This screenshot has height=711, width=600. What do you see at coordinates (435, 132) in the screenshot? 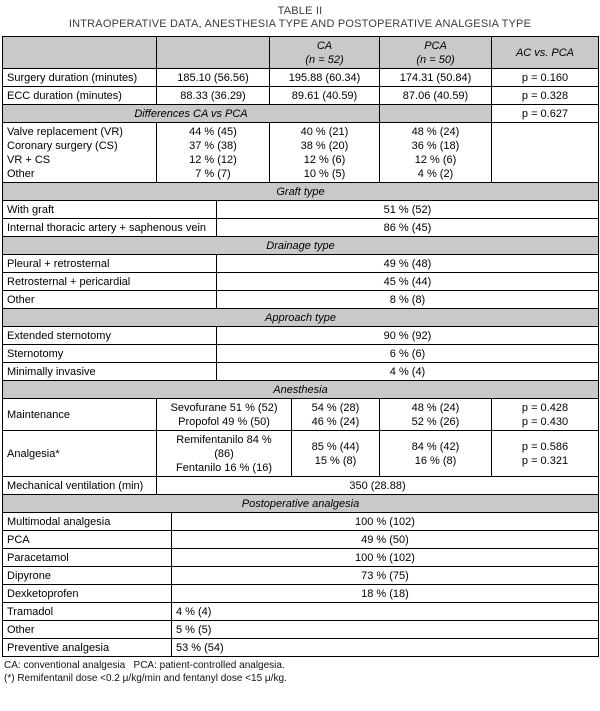
I see `surgery-type-pca: 48 % (24)` at bounding box center [435, 132].